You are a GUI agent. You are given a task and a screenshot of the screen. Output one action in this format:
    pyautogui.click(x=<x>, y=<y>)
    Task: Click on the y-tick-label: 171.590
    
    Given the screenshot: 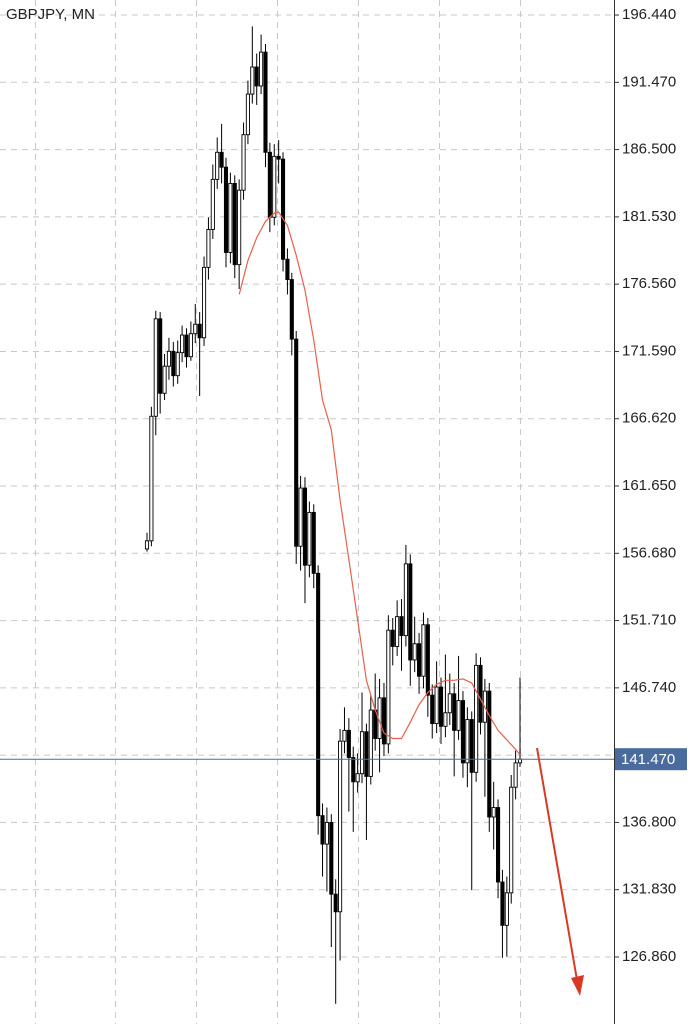 What is the action you would take?
    pyautogui.click(x=649, y=350)
    